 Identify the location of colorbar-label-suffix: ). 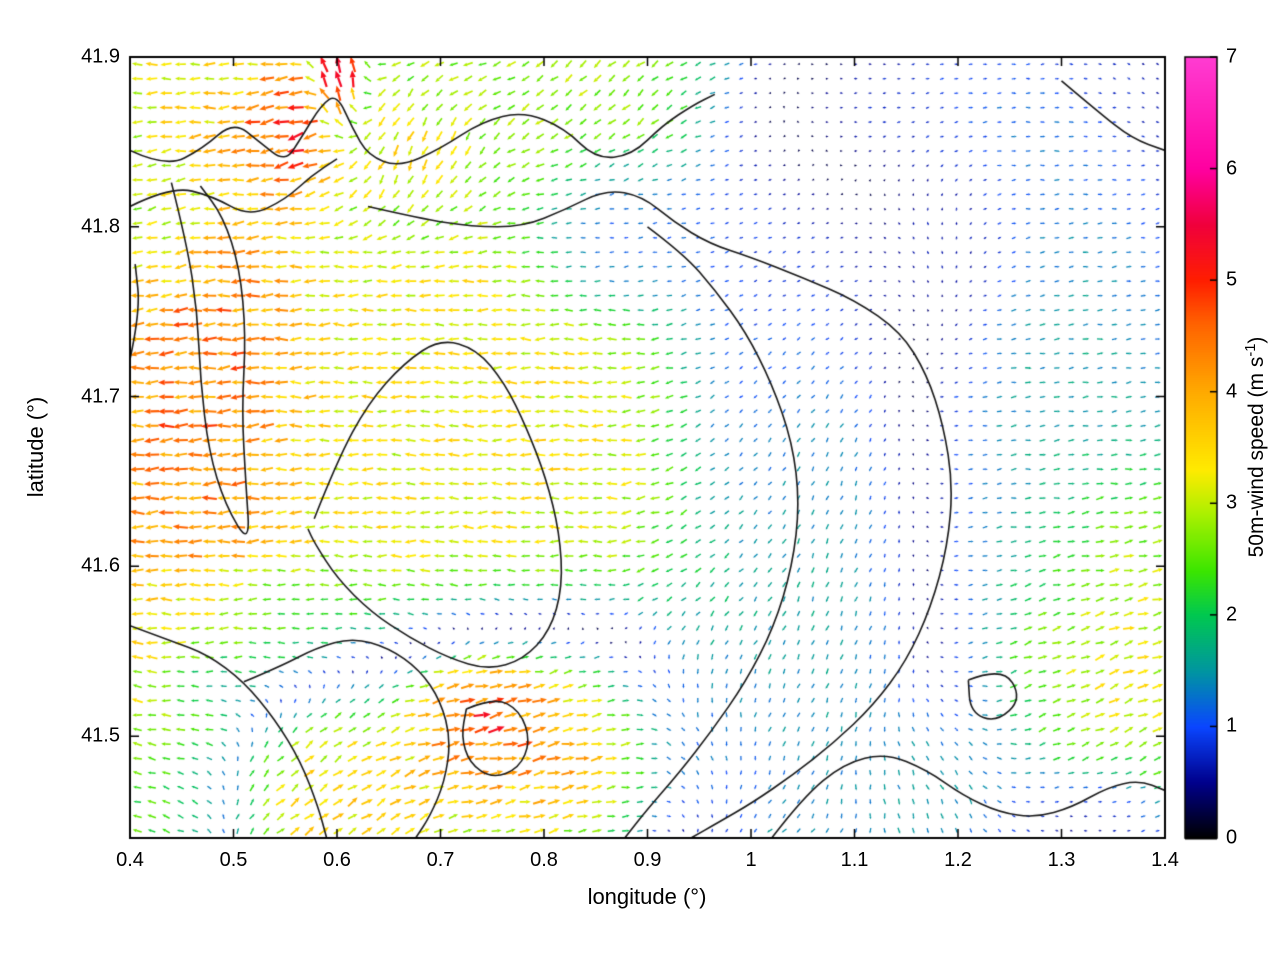
(1256, 340).